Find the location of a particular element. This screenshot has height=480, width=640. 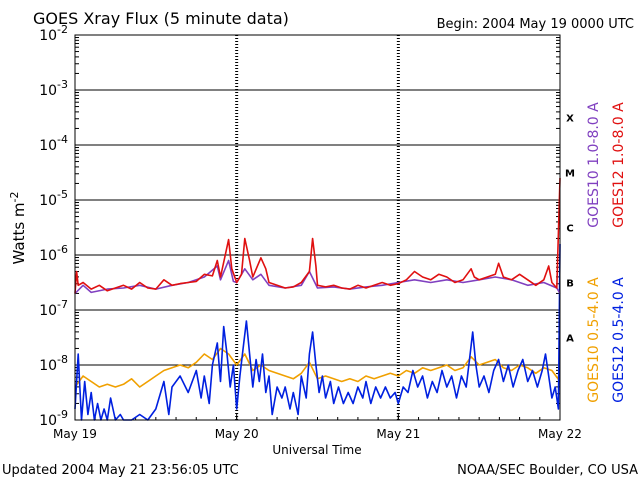

y-tick-exponent: -9 is located at coordinates (62, 414).